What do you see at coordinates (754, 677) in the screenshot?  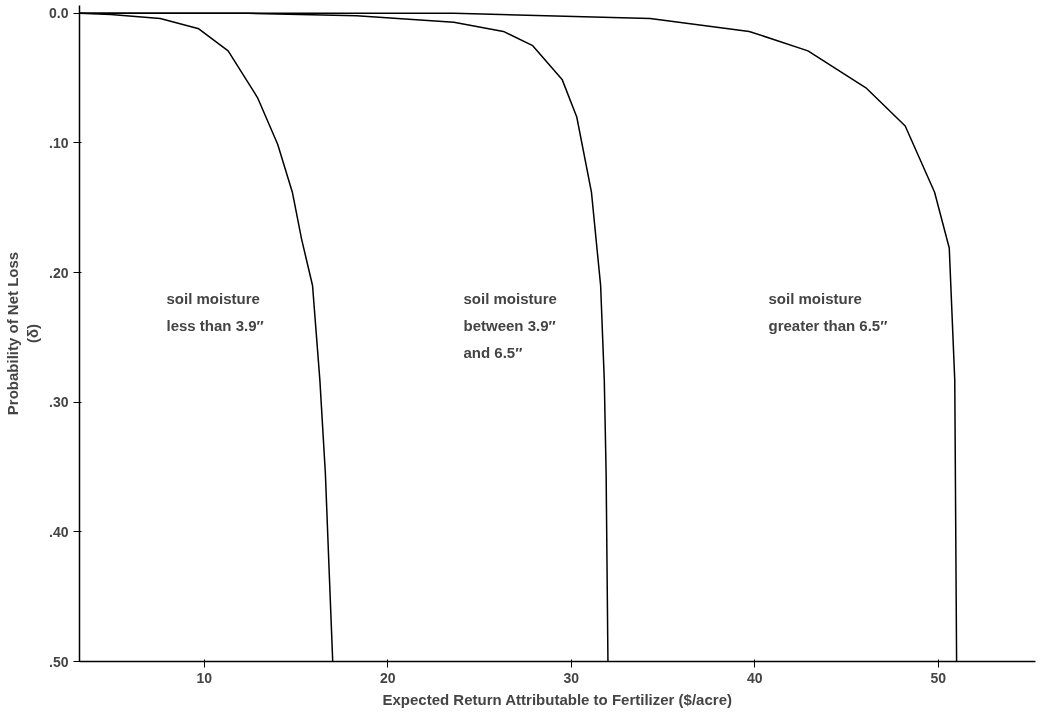 I see `x-tick-label: 40` at bounding box center [754, 677].